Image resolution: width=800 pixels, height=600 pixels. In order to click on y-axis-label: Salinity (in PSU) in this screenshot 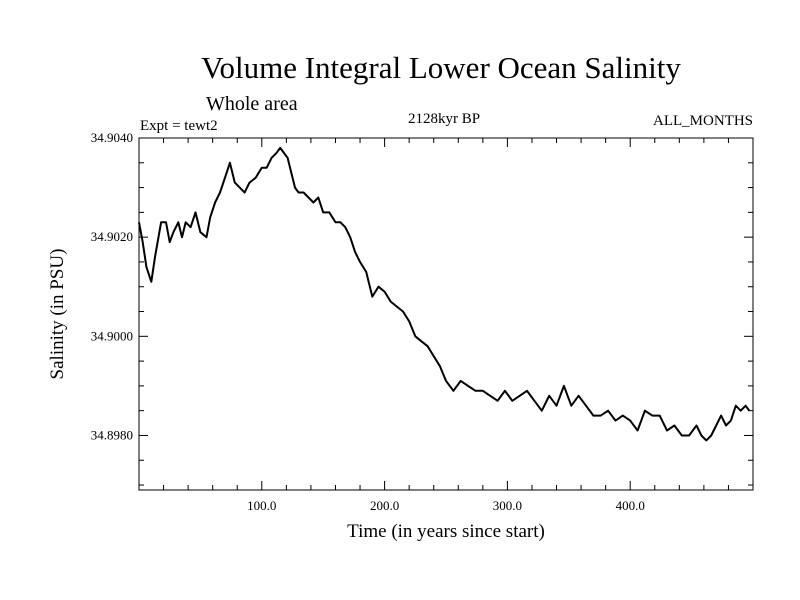, I will do `click(57, 314)`.